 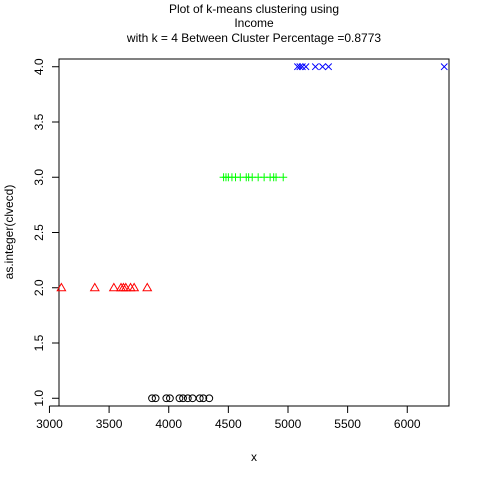 I want to click on x-tick-label: 5500, so click(x=347, y=424).